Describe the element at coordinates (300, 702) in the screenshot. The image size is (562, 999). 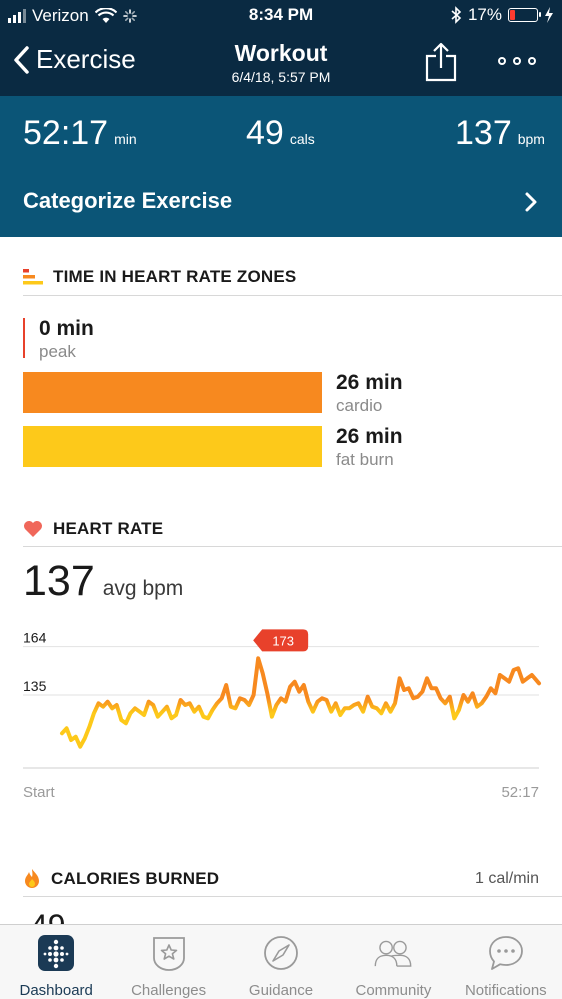
I see `heart-rate-series-line` at that location.